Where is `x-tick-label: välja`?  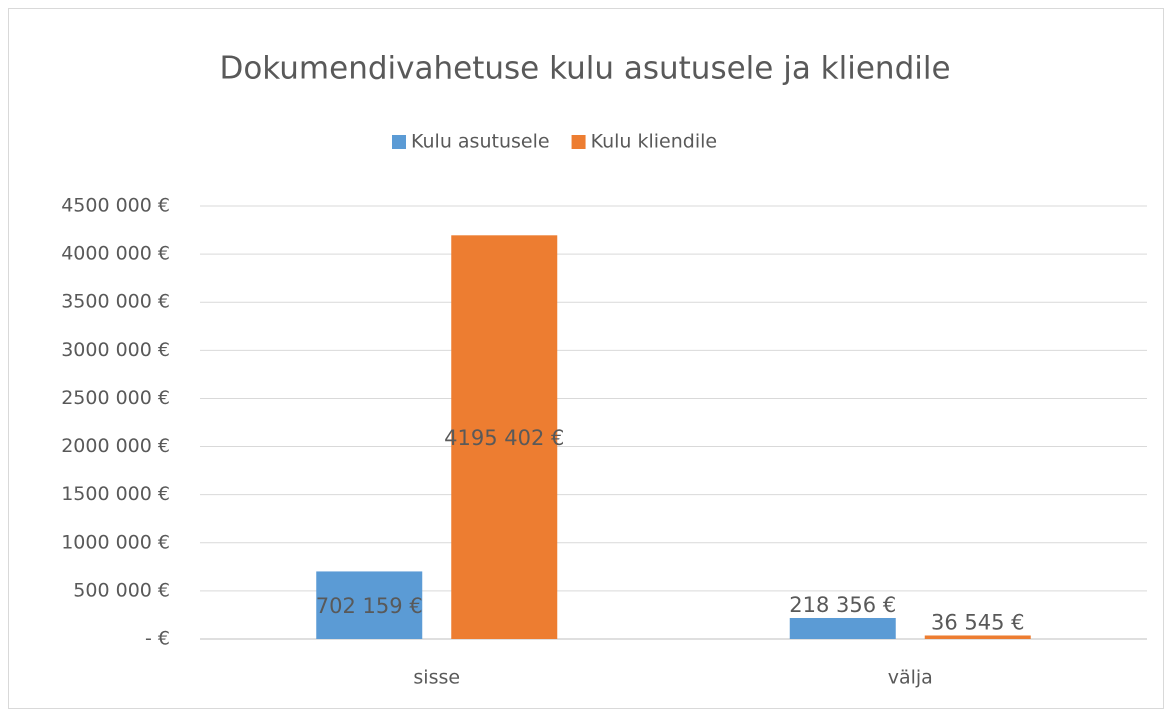 x-tick-label: välja is located at coordinates (910, 678).